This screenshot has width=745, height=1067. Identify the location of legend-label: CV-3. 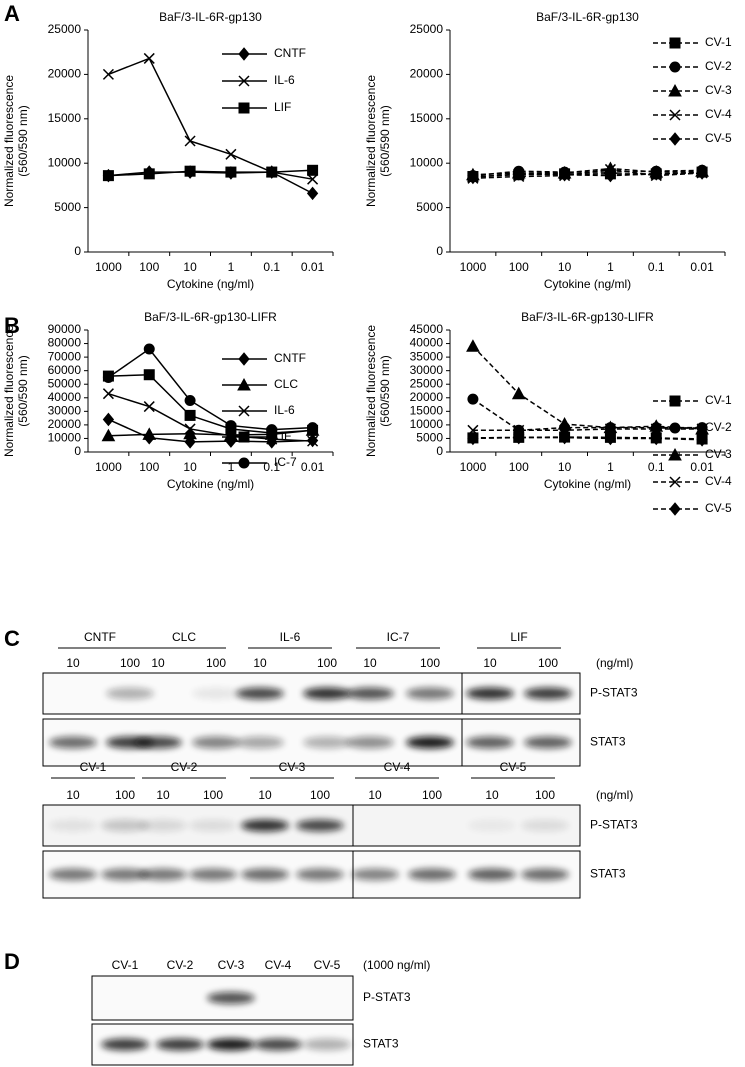
(718, 454).